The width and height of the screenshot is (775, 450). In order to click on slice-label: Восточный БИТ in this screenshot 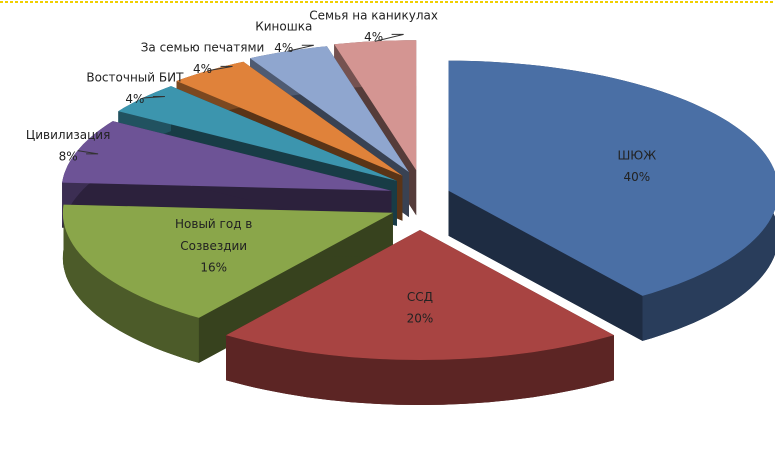, I will do `click(135, 77)`.